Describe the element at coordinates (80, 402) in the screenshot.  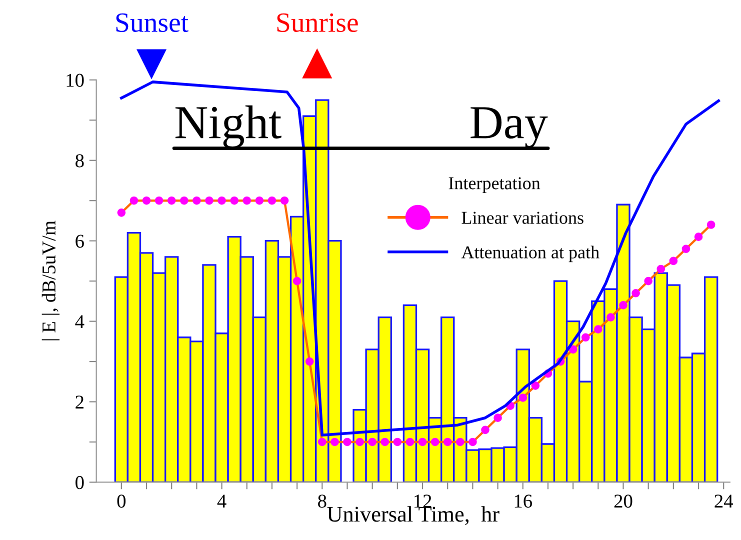
I see `y-tick-label: 2` at that location.